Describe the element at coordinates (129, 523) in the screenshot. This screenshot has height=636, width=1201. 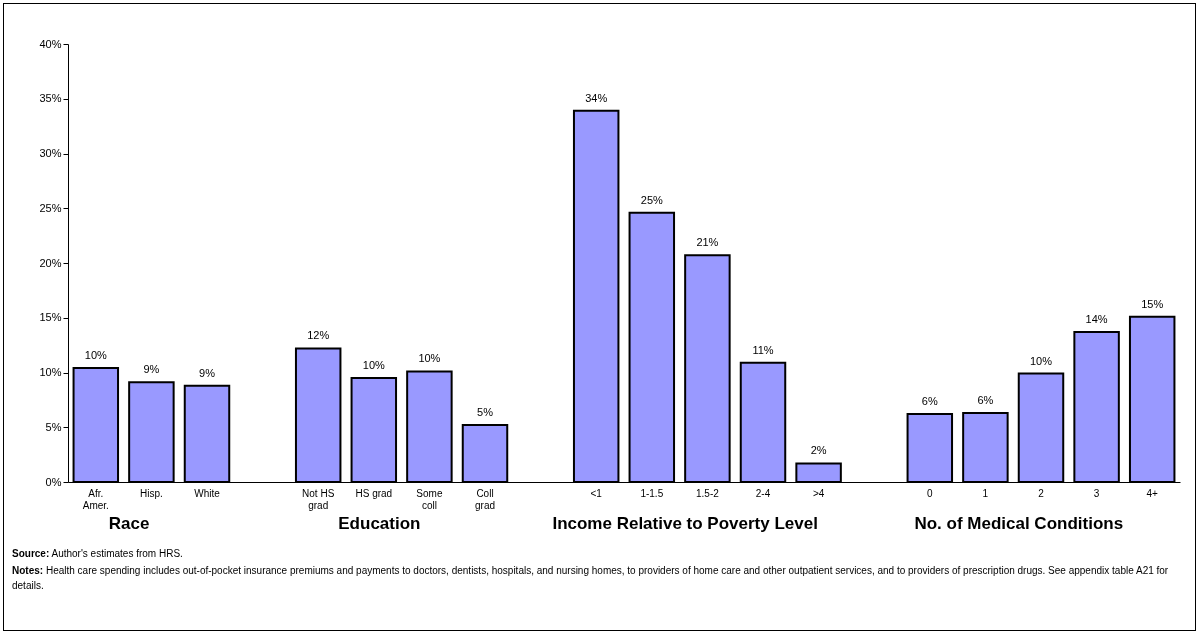
I see `text: Race` at that location.